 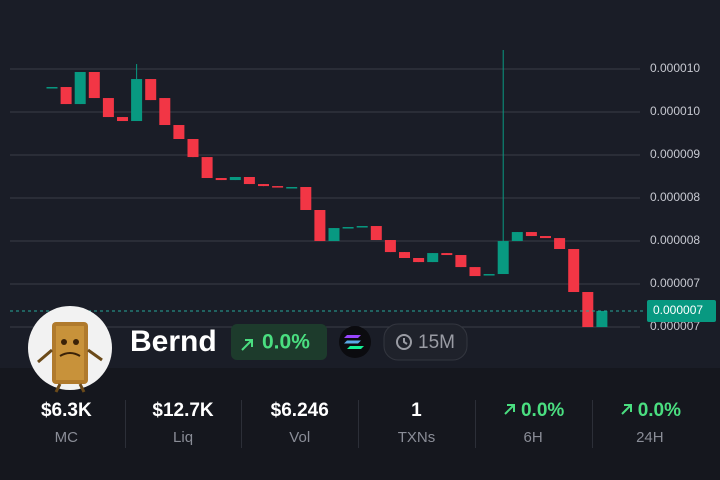 I want to click on stat: 0.0% 6H, so click(x=533, y=424).